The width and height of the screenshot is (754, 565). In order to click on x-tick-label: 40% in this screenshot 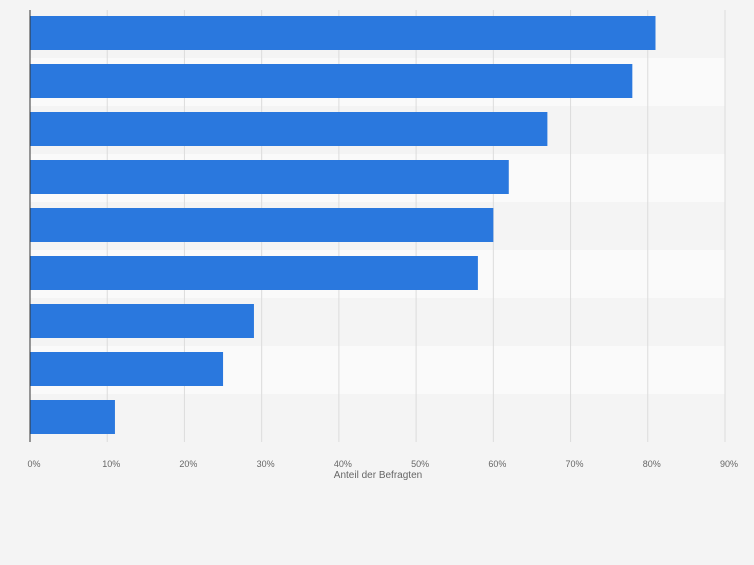, I will do `click(343, 464)`.